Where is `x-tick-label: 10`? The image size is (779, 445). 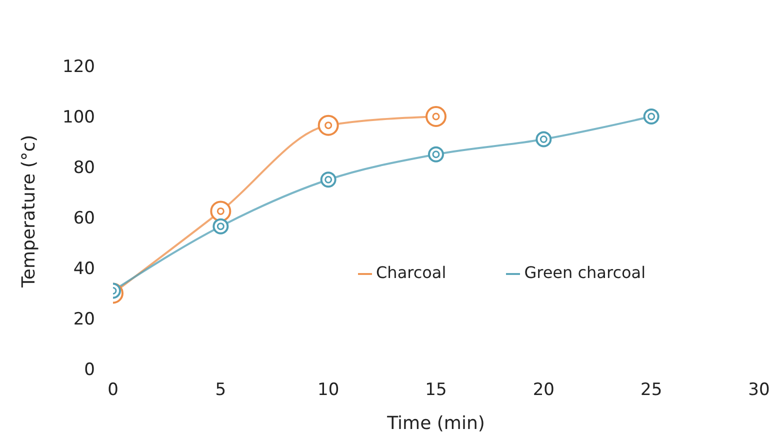 x-tick-label: 10 is located at coordinates (329, 390).